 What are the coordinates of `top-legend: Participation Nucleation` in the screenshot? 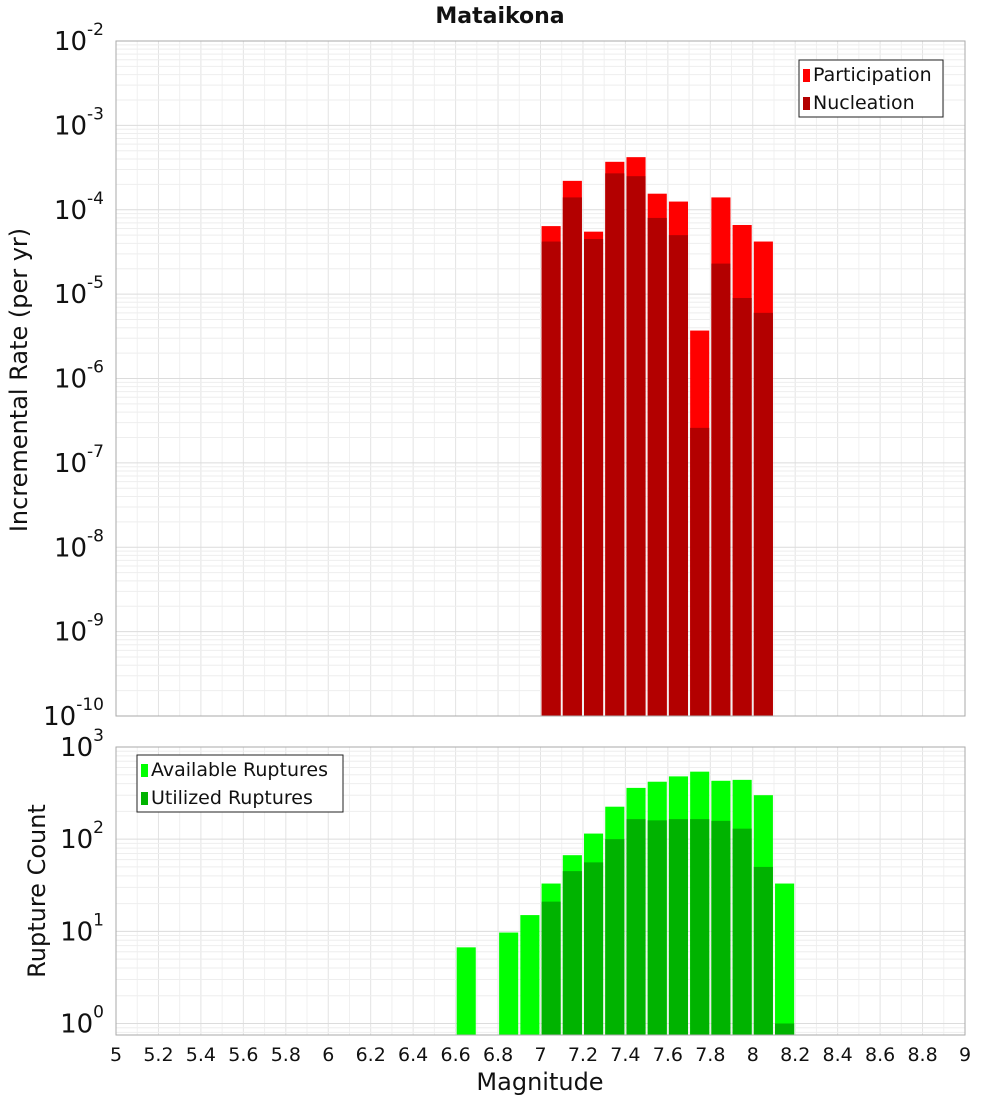 It's located at (871, 88).